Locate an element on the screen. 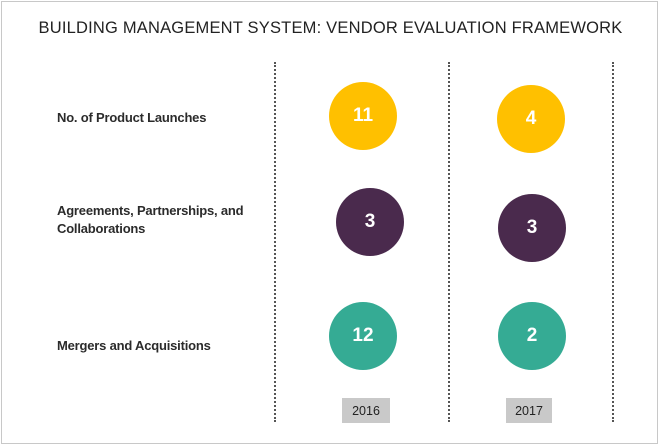 This screenshot has width=661, height=447. row-label-mergers: Mergers and Acquisitions is located at coordinates (134, 345).